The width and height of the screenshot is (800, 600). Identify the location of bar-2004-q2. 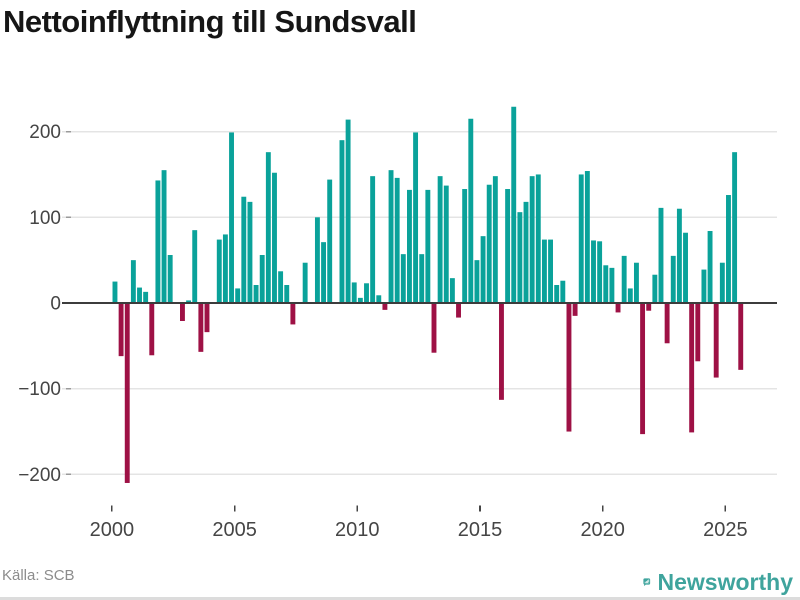
(219, 271).